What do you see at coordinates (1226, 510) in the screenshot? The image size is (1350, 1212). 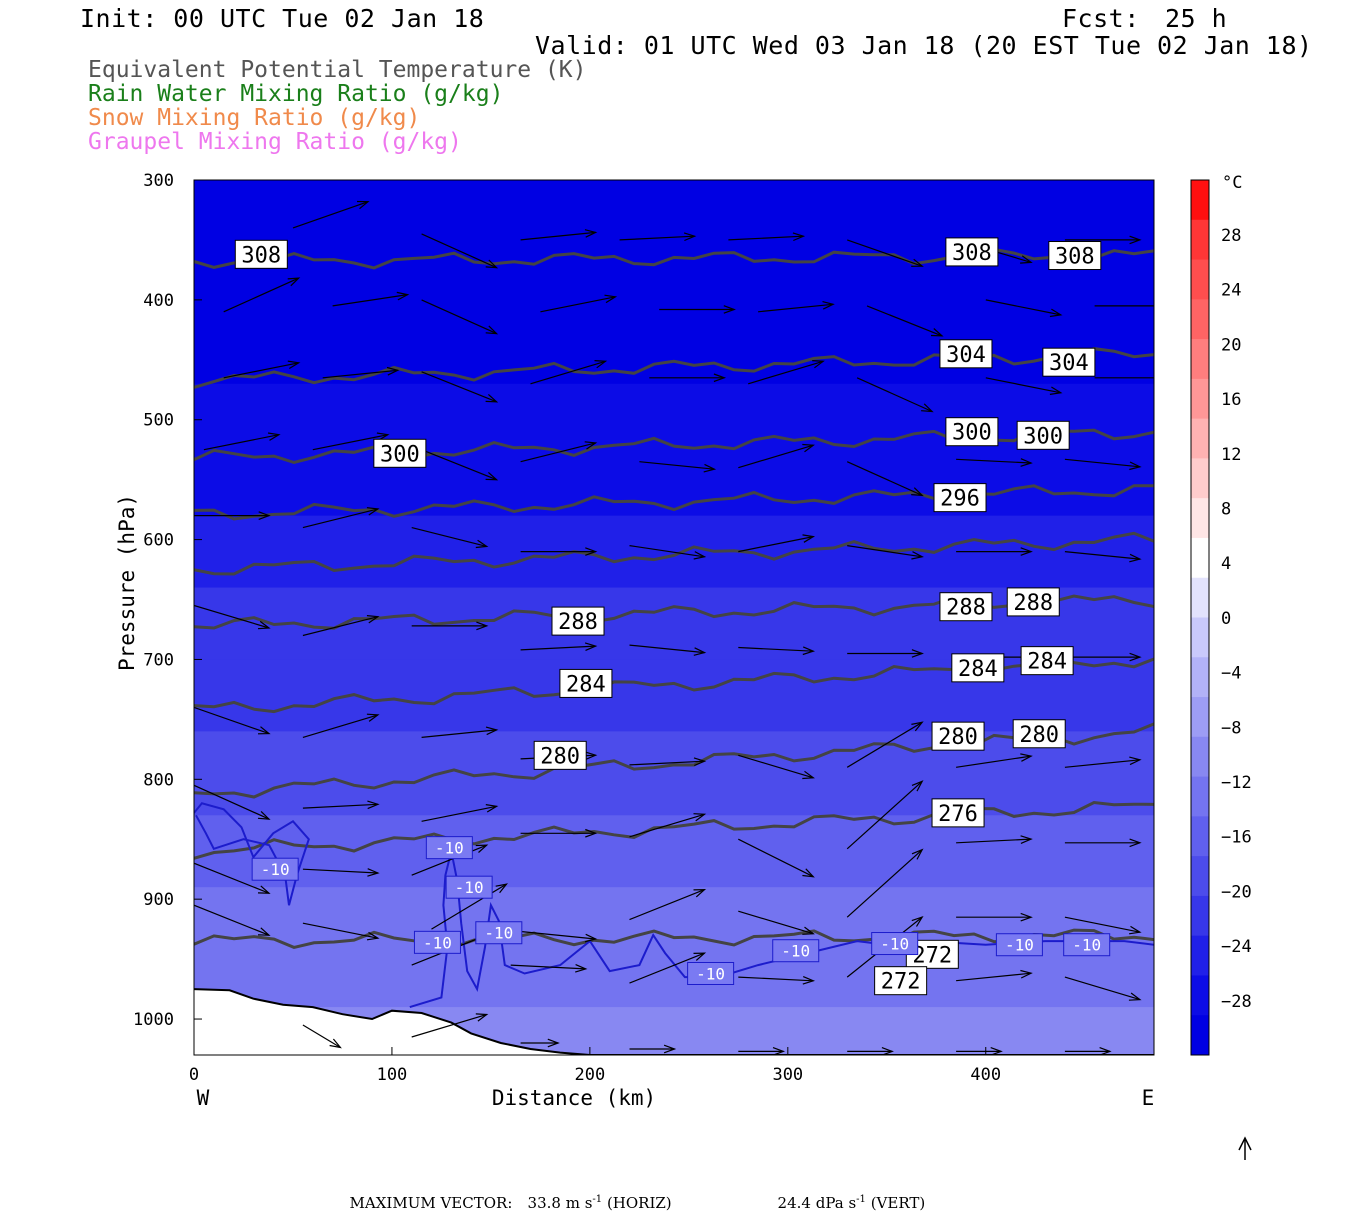 I see `colorbar-tick-label: 8` at bounding box center [1226, 510].